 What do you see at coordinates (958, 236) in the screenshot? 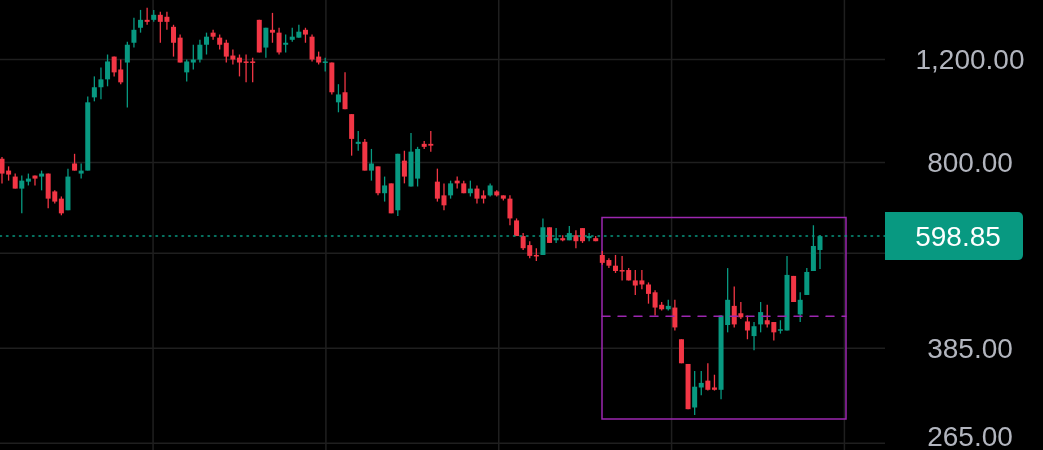
I see `ref-line-label: 598.85` at bounding box center [958, 236].